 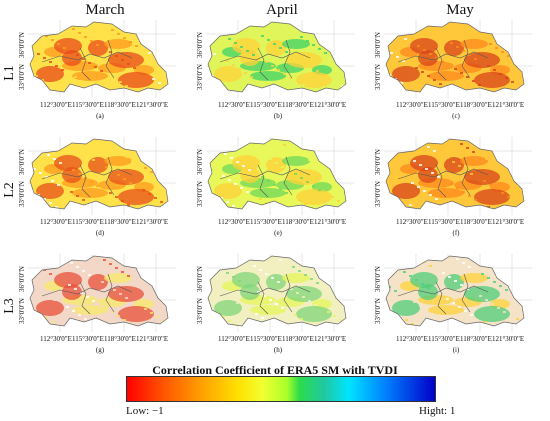 I want to click on panel-label: (i), so click(x=456, y=350).